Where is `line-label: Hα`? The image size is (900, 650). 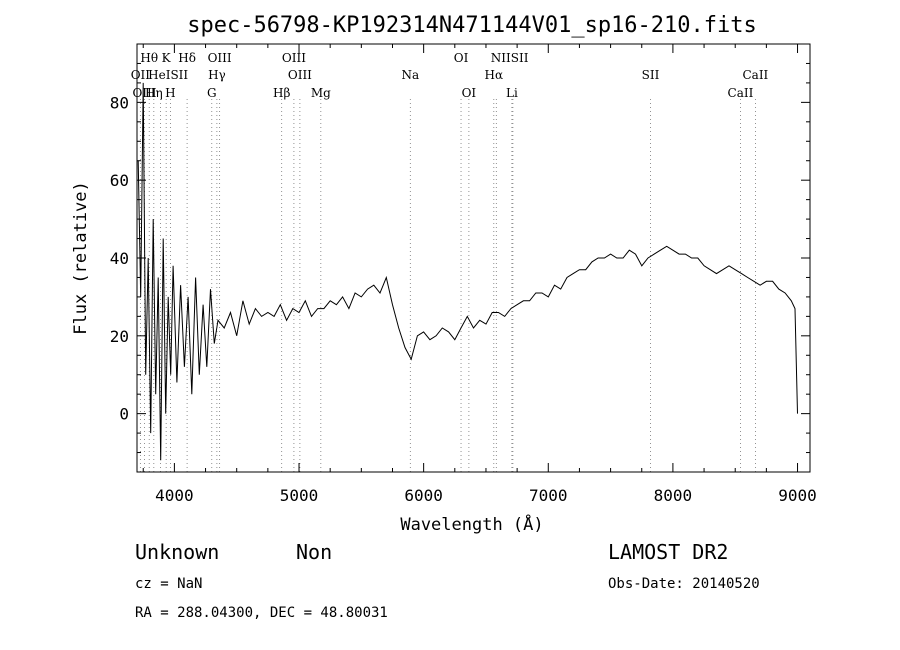
line-label: Hα is located at coordinates (494, 75).